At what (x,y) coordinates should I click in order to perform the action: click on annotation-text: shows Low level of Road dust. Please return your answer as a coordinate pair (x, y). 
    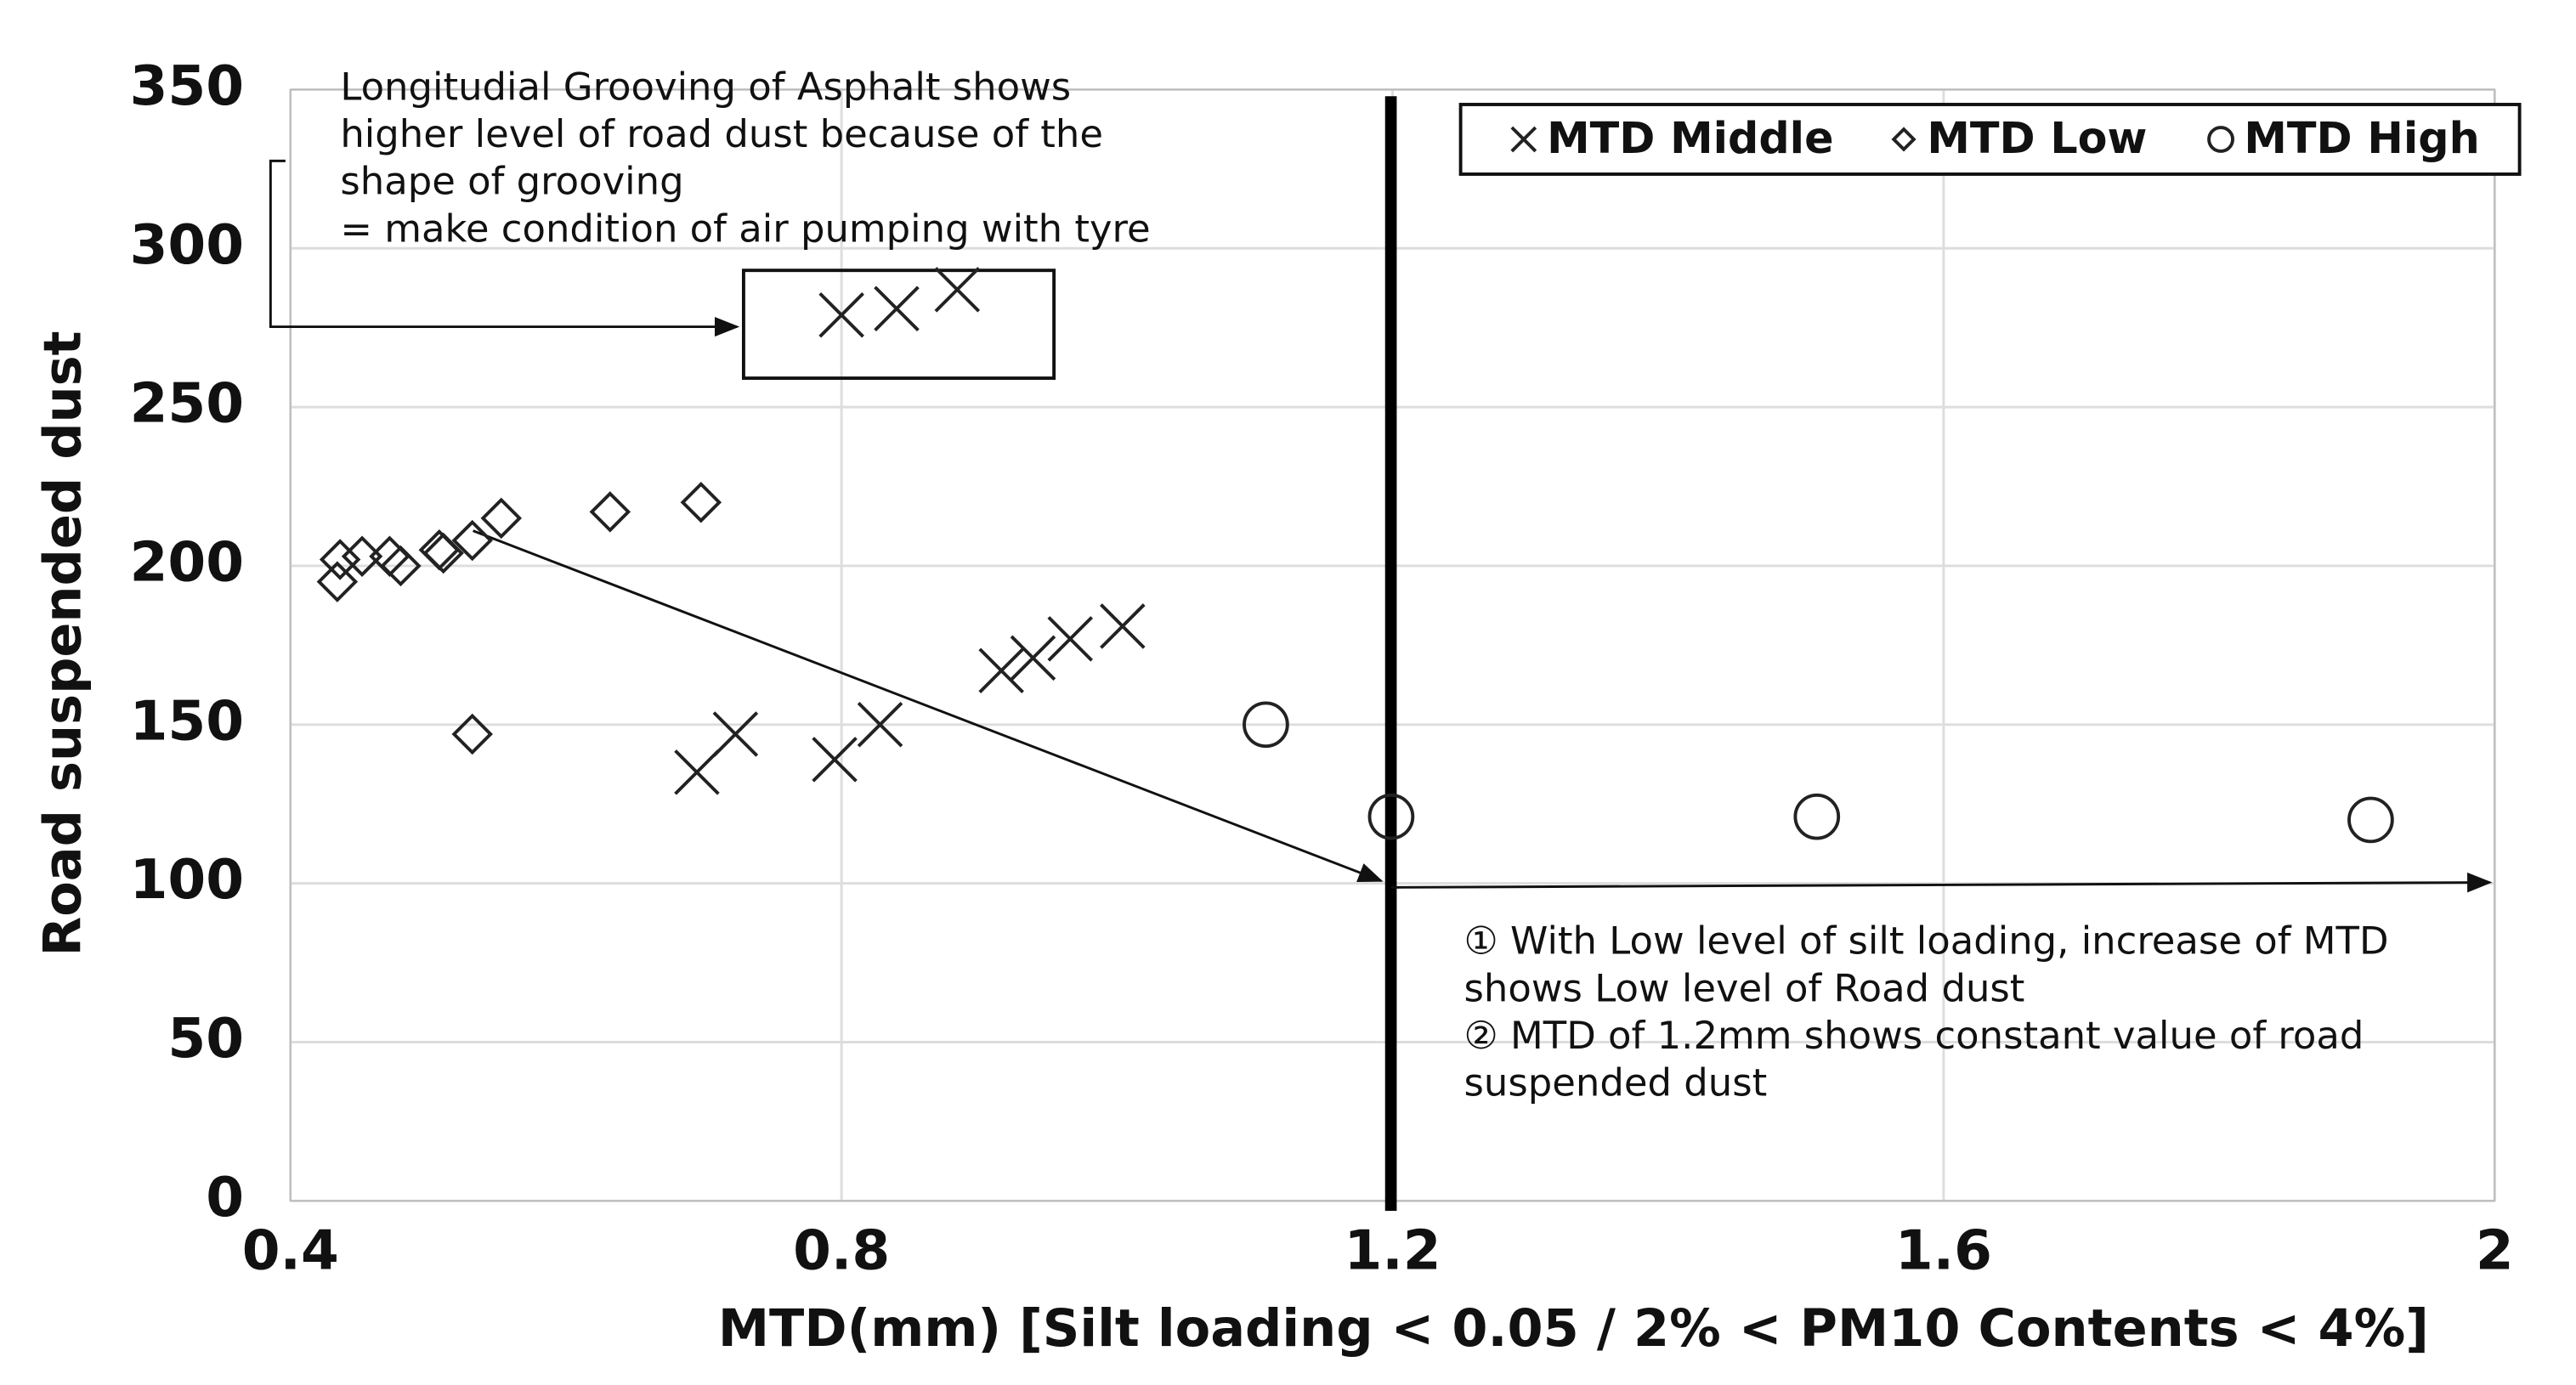
    Looking at the image, I should click on (1745, 988).